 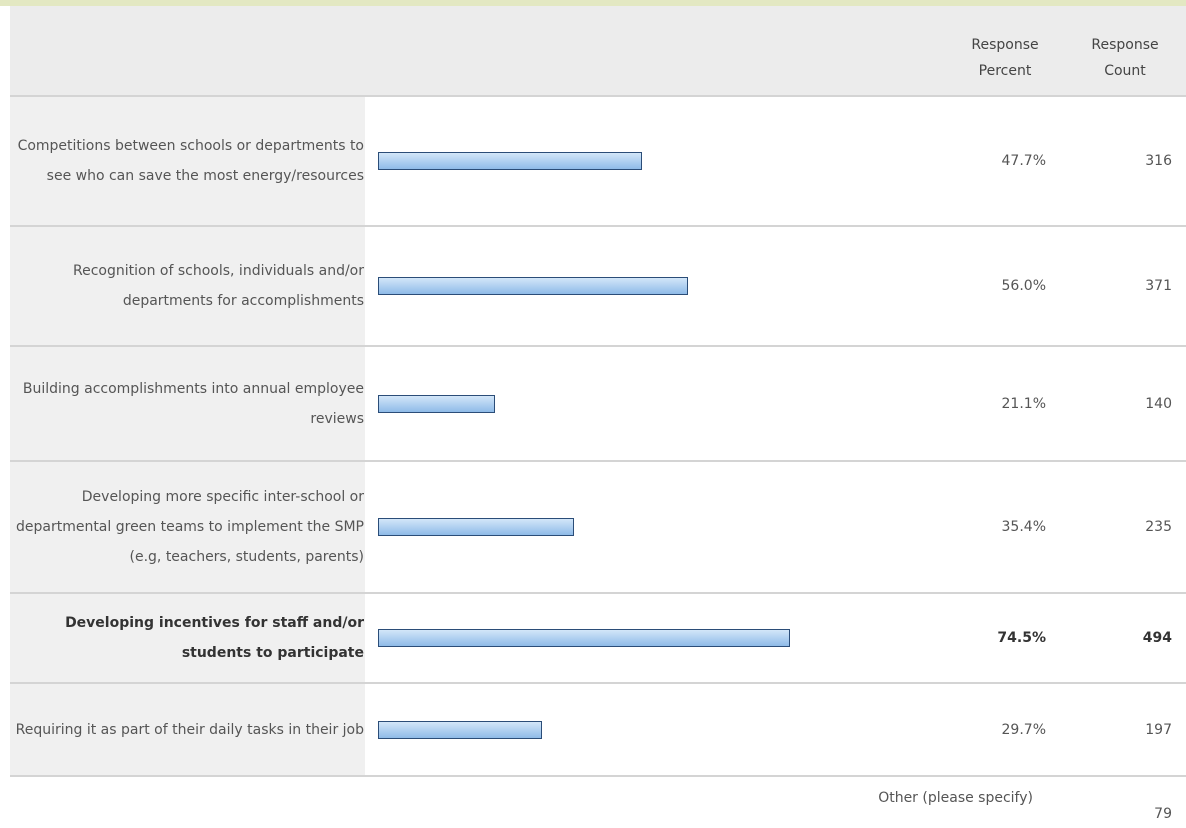 What do you see at coordinates (1023, 527) in the screenshot?
I see `percent: 35.4%` at bounding box center [1023, 527].